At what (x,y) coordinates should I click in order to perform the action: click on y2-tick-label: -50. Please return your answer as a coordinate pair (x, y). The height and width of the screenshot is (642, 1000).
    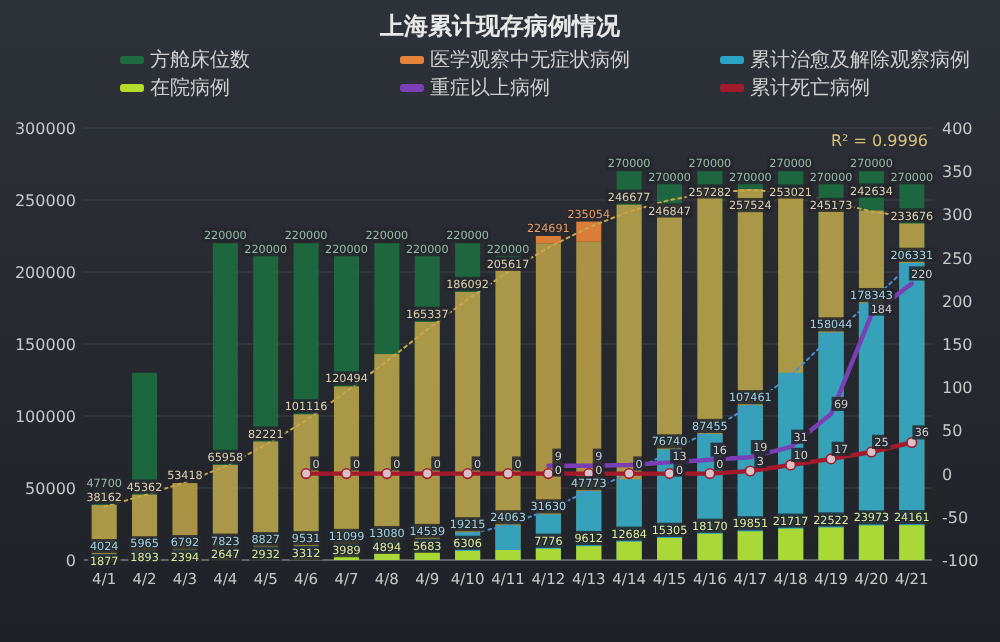
    Looking at the image, I should click on (955, 517).